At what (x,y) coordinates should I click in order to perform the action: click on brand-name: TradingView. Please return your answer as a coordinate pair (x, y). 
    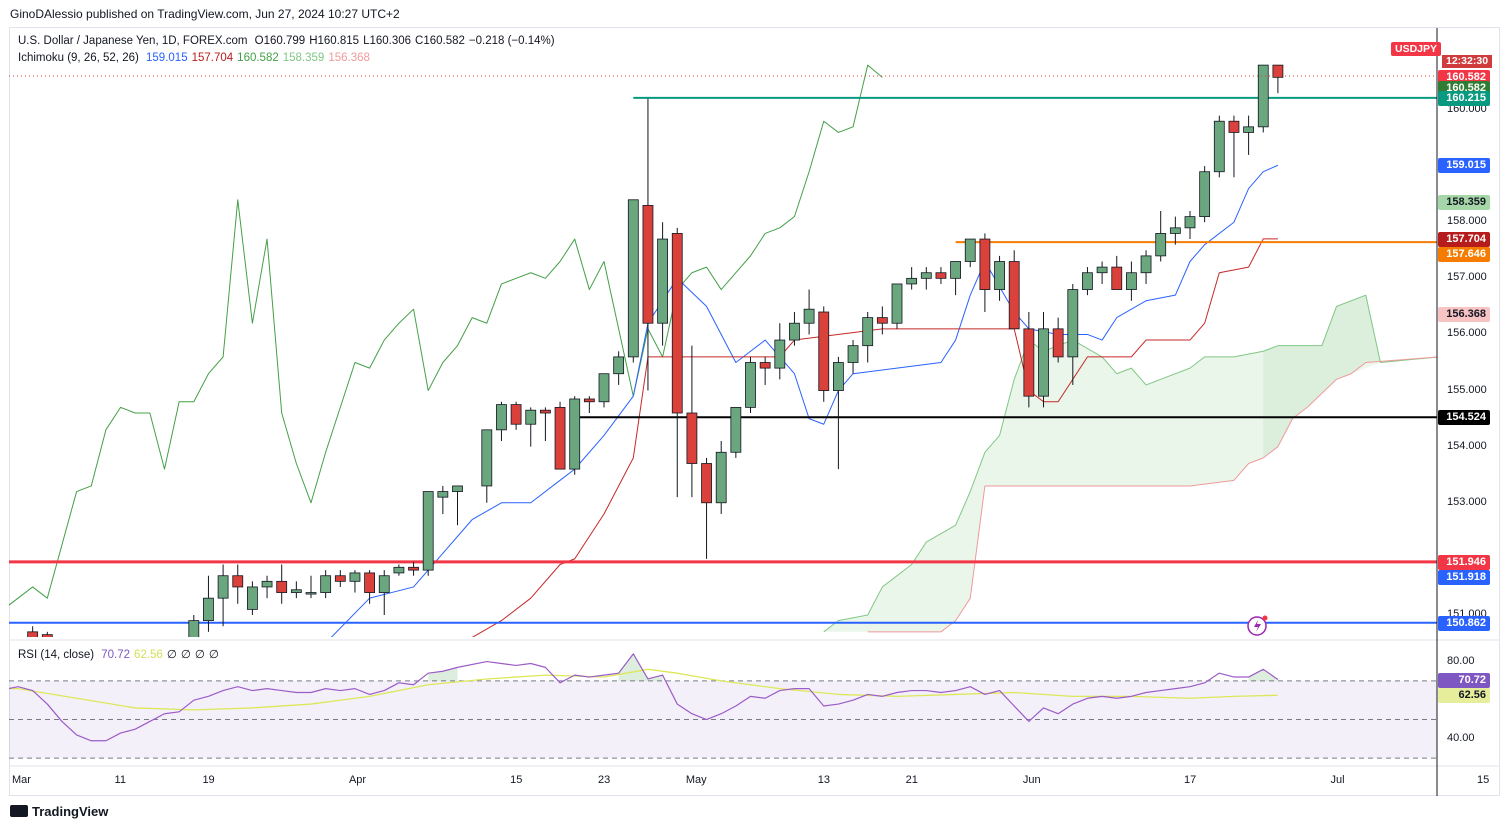
    Looking at the image, I should click on (70, 811).